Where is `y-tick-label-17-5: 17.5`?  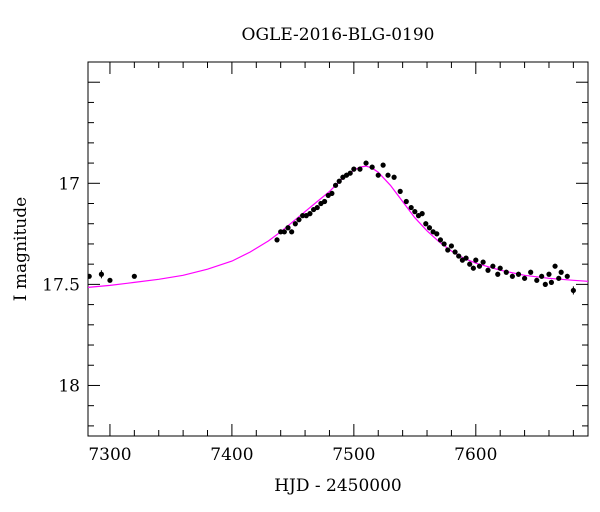
y-tick-label-17-5: 17.5 is located at coordinates (61, 285).